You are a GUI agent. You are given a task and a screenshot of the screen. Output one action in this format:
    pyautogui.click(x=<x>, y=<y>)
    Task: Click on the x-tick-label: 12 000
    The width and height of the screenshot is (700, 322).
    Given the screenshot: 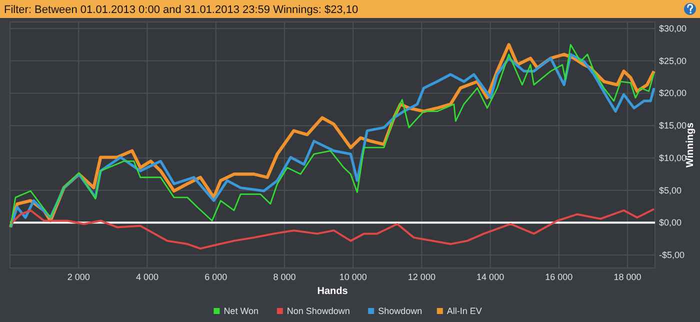 What is the action you would take?
    pyautogui.click(x=422, y=277)
    